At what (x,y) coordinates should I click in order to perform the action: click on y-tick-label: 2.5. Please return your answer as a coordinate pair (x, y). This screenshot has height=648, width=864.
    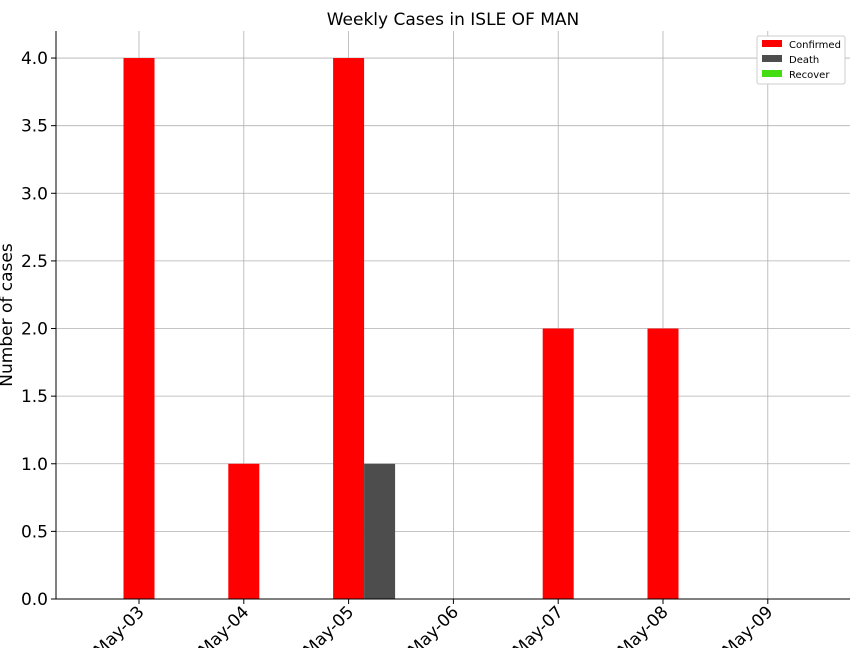
    Looking at the image, I should click on (34, 262).